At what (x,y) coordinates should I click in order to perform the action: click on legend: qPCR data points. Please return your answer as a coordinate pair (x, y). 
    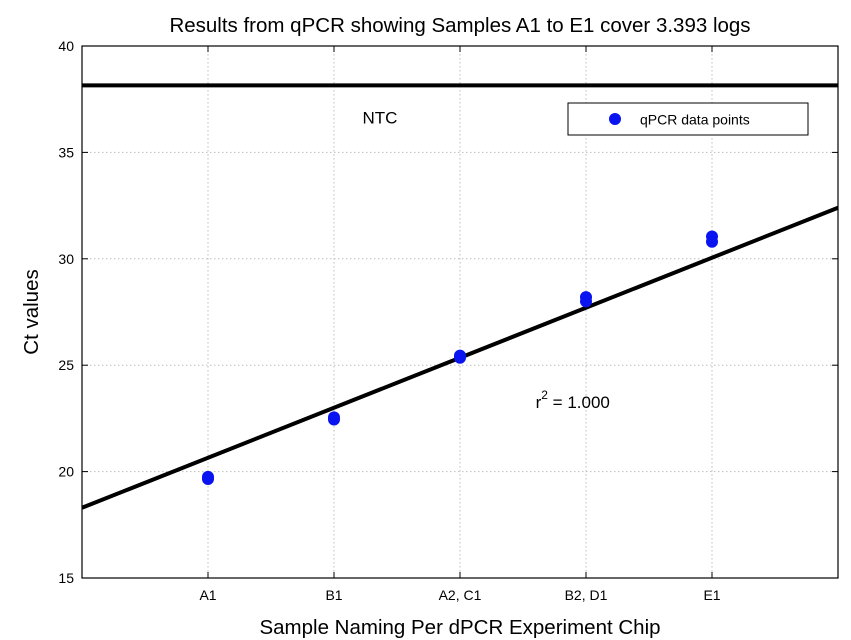
    Looking at the image, I should click on (688, 119).